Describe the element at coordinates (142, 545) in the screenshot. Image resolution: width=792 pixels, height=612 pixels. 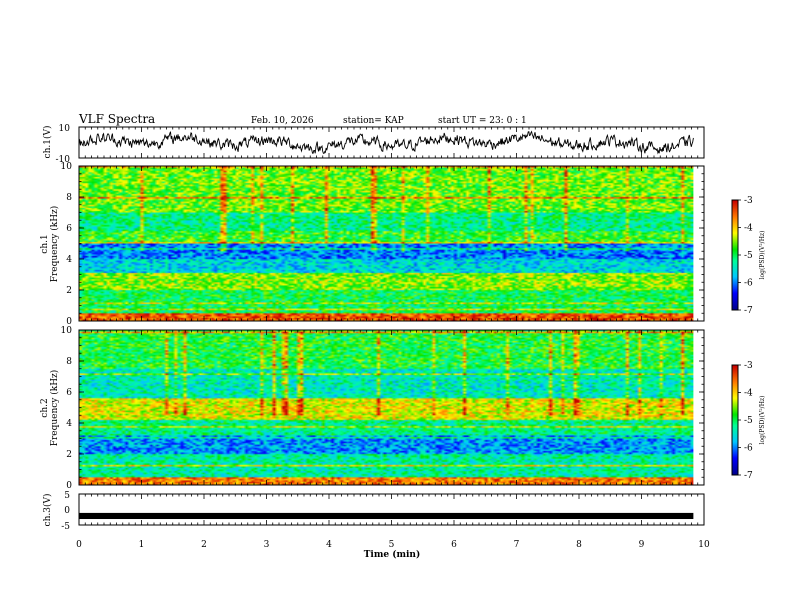
I see `x-tick-label: 1` at that location.